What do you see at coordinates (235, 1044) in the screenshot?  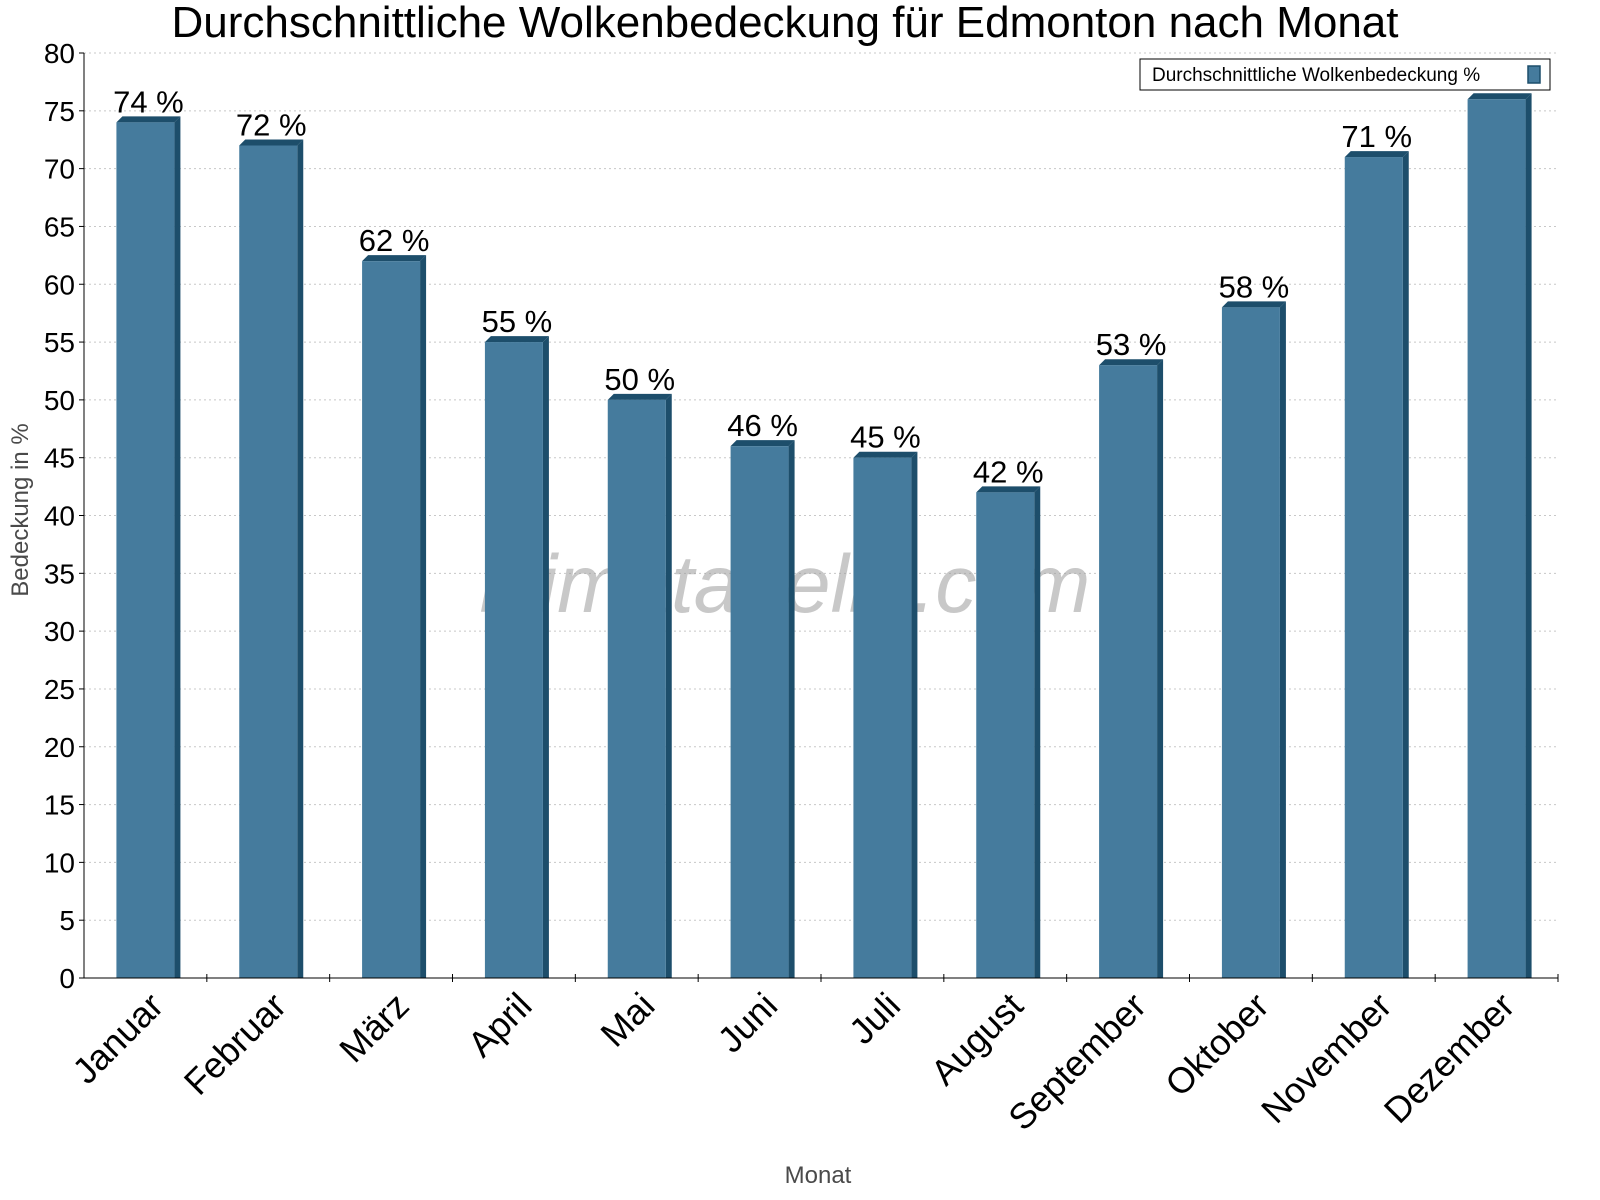 I see `x-tick-label: Februar` at bounding box center [235, 1044].